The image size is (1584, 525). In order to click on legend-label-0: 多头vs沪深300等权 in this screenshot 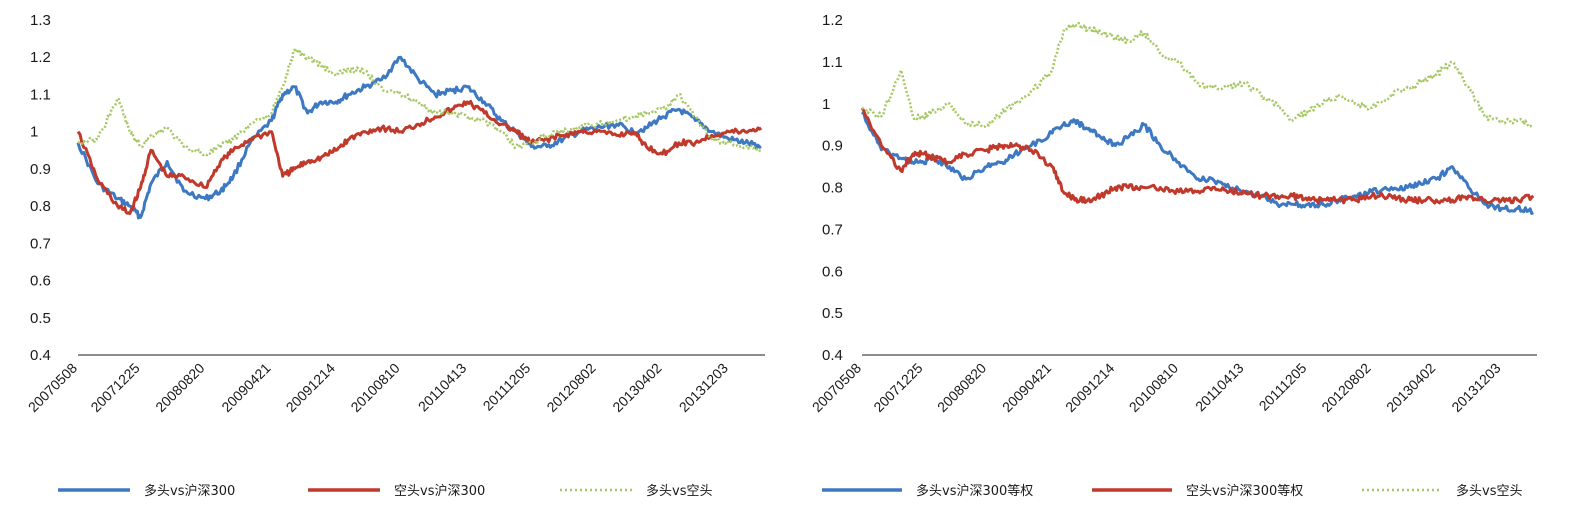, I will do `click(974, 491)`.